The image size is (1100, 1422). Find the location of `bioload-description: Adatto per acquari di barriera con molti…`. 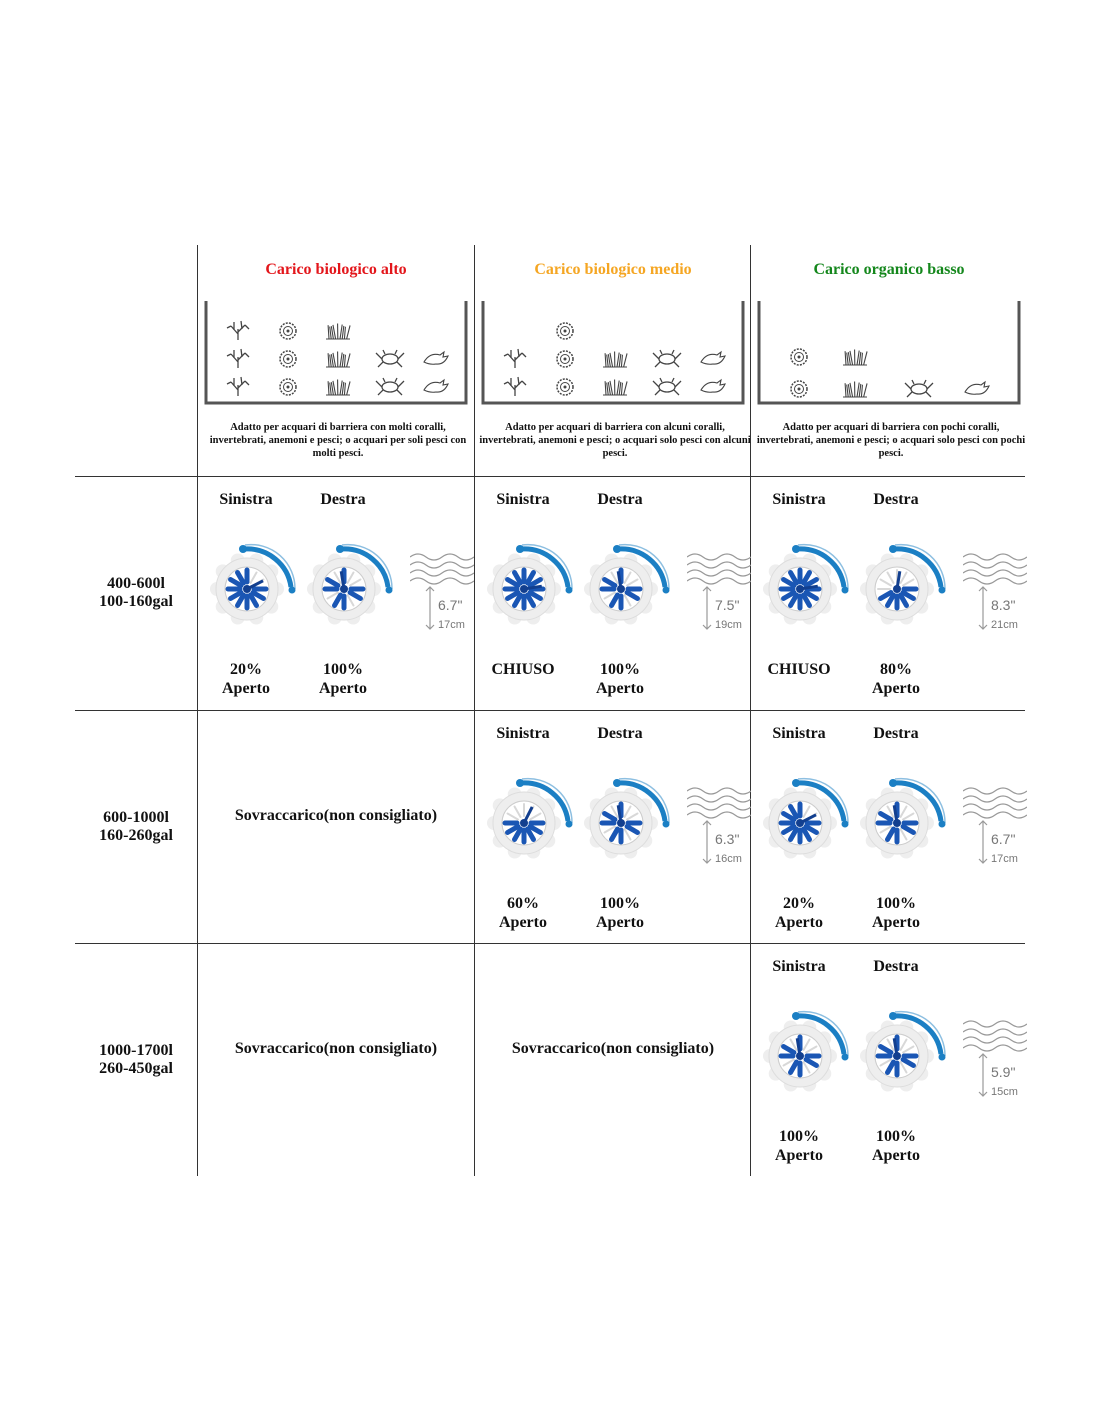

bioload-description: Adatto per acquari di barriera con molti… is located at coordinates (338, 440).